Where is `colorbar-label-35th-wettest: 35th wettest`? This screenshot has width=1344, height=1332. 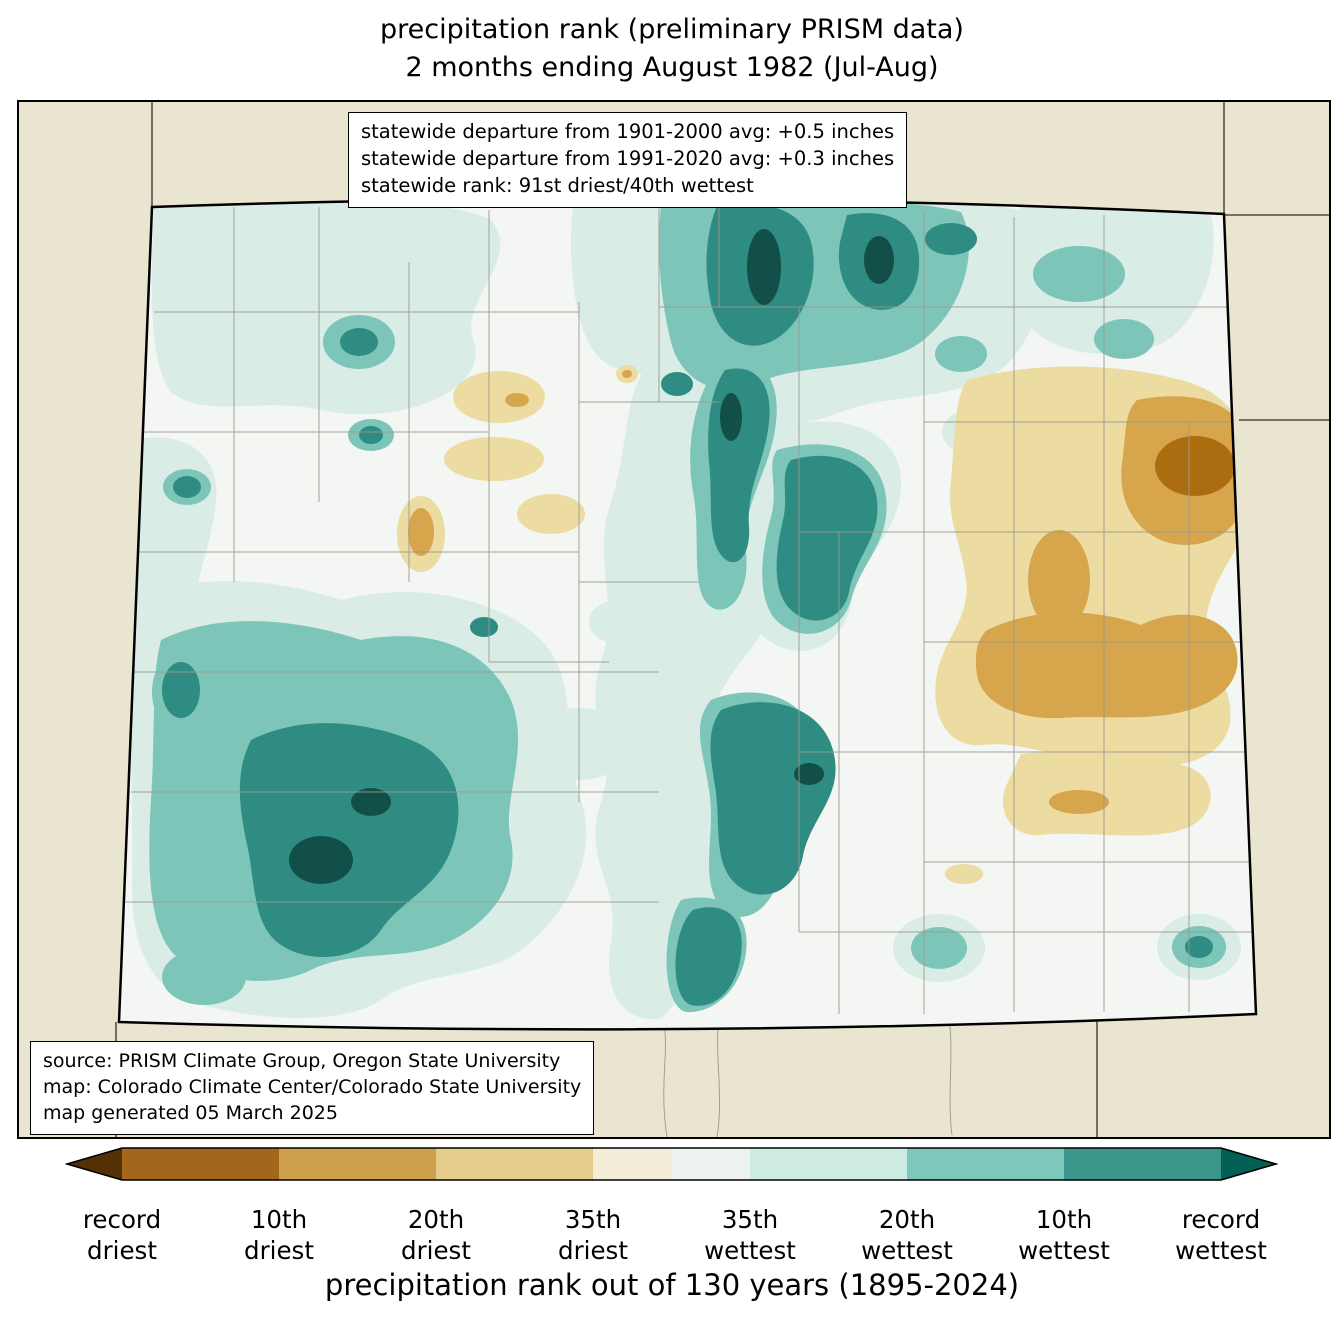
colorbar-label-35th-wettest: 35th wettest is located at coordinates (750, 1235).